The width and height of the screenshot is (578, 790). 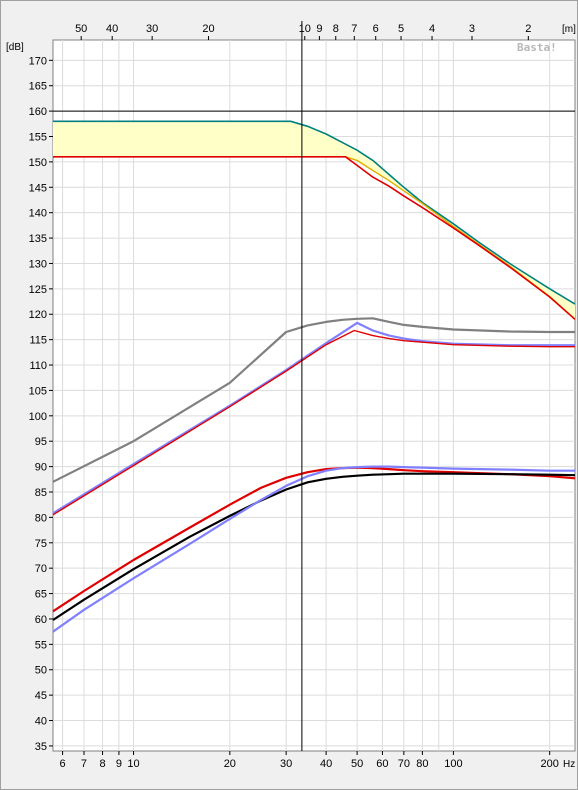 What do you see at coordinates (38, 188) in the screenshot?
I see `y-tick-label: 145` at bounding box center [38, 188].